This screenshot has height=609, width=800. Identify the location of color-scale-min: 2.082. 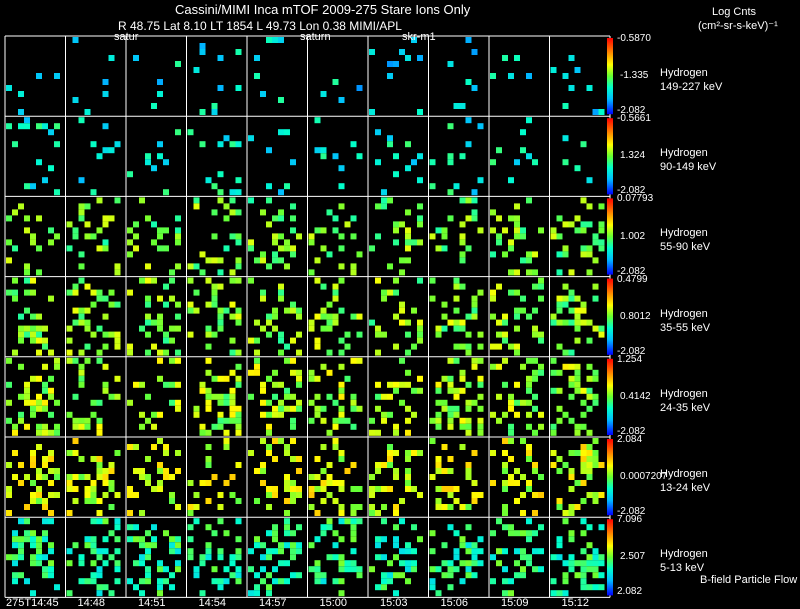
(630, 592).